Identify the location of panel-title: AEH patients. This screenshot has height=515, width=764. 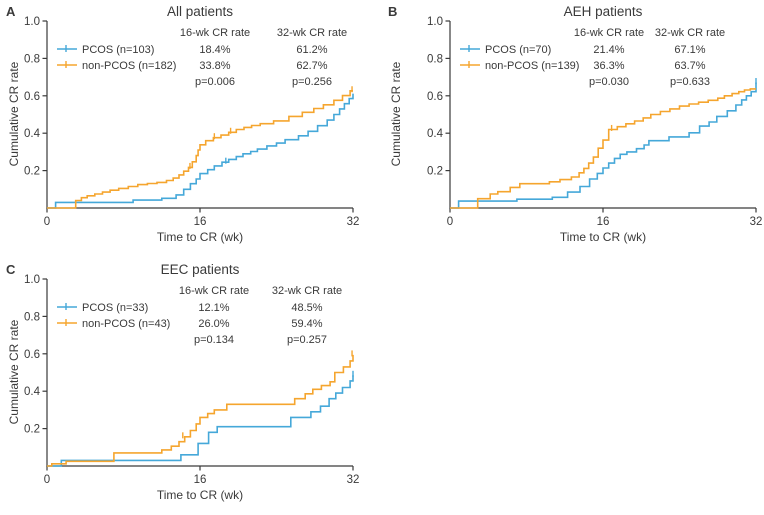
(603, 11).